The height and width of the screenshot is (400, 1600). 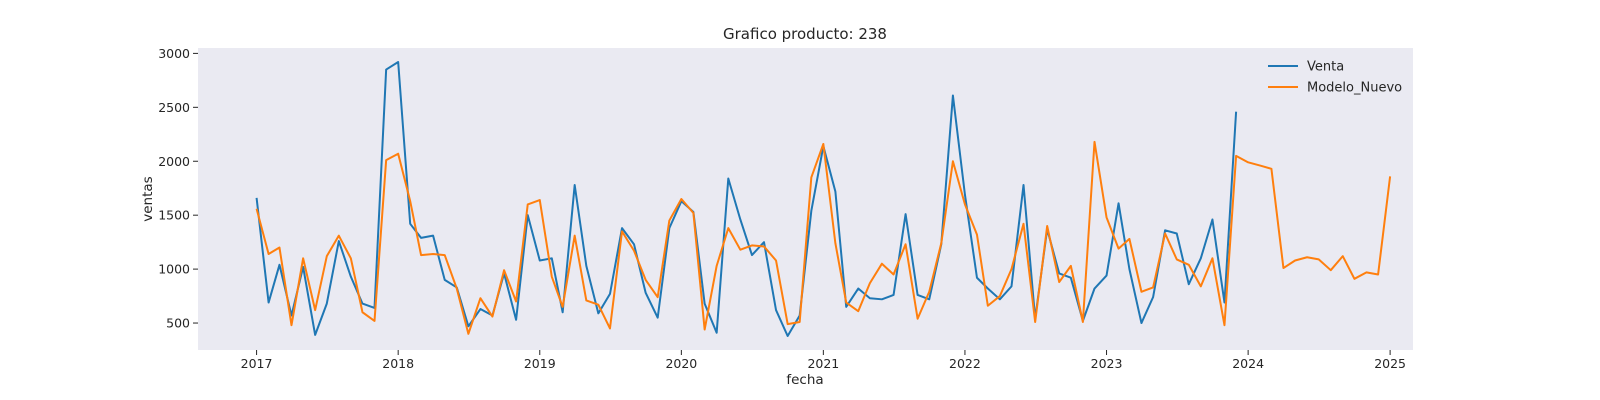 What do you see at coordinates (823, 363) in the screenshot?
I see `x-tick-label: 2021` at bounding box center [823, 363].